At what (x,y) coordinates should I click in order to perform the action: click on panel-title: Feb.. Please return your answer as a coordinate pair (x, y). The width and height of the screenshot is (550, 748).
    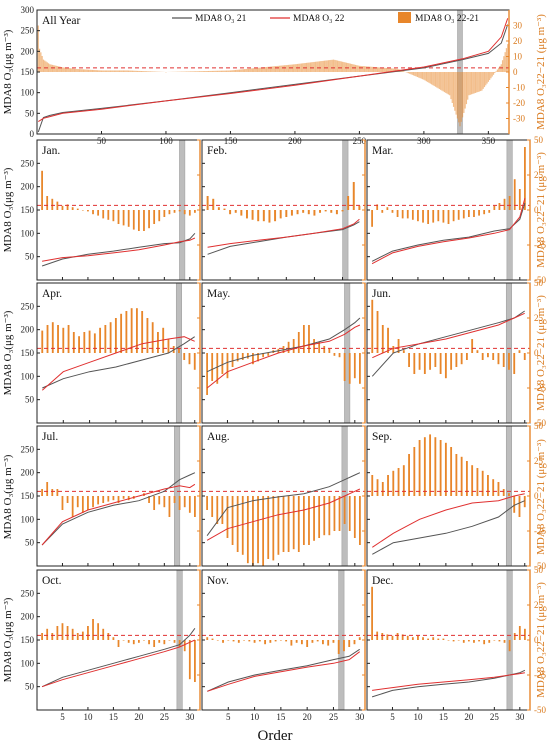
    Looking at the image, I should click on (217, 151).